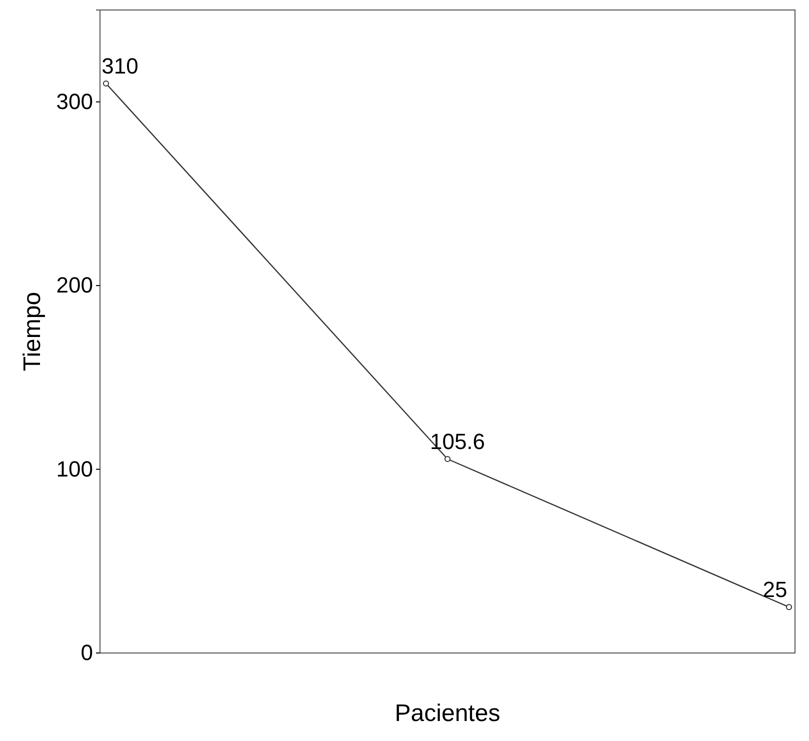  Describe the element at coordinates (74, 101) in the screenshot. I see `y-tick-label: 300` at that location.